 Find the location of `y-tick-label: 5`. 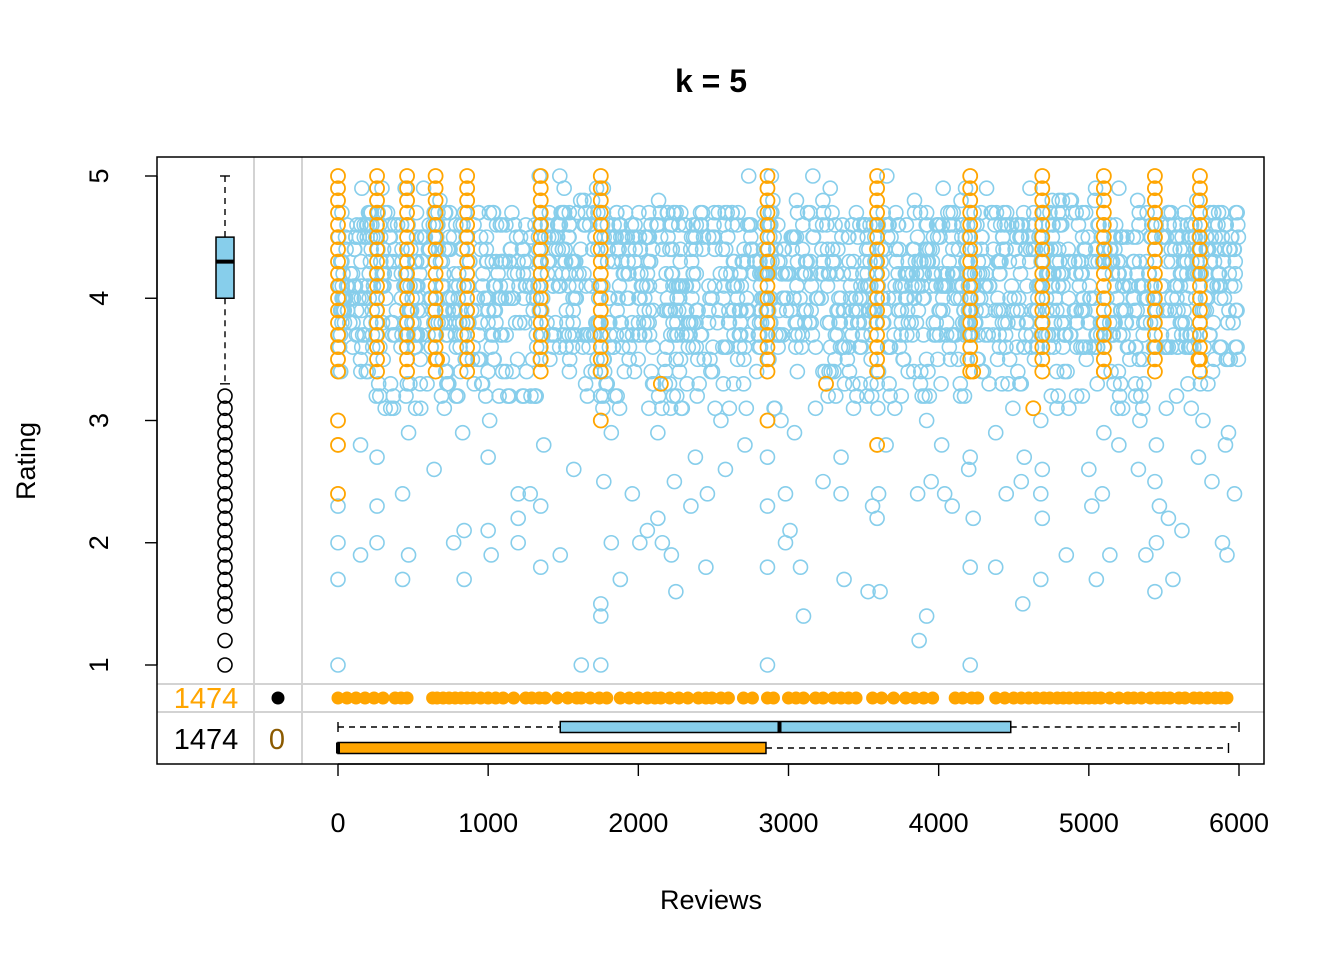

y-tick-label: 5 is located at coordinates (99, 175).